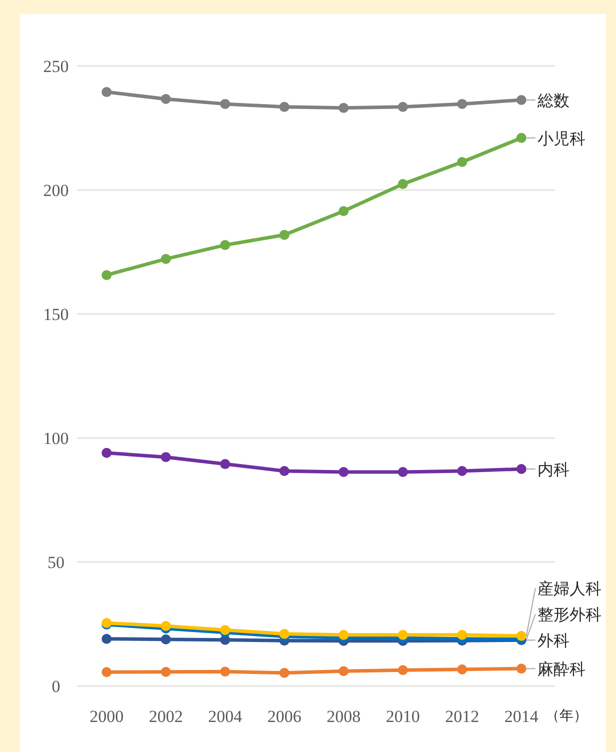  I want to click on y-tick-label: 200, so click(56, 190).